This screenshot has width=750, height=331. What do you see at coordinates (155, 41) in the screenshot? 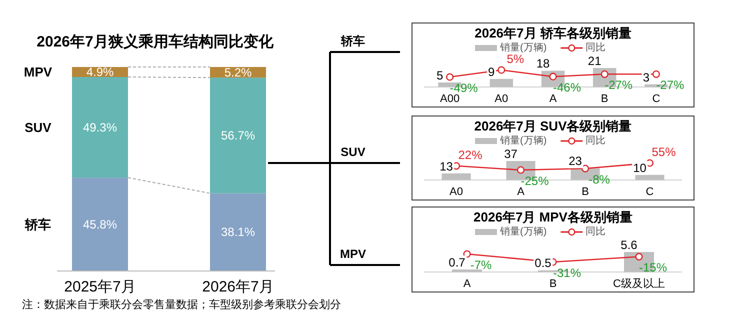
I see `chart-title: 2026年7月狭义乘用车结构同比变化` at bounding box center [155, 41].